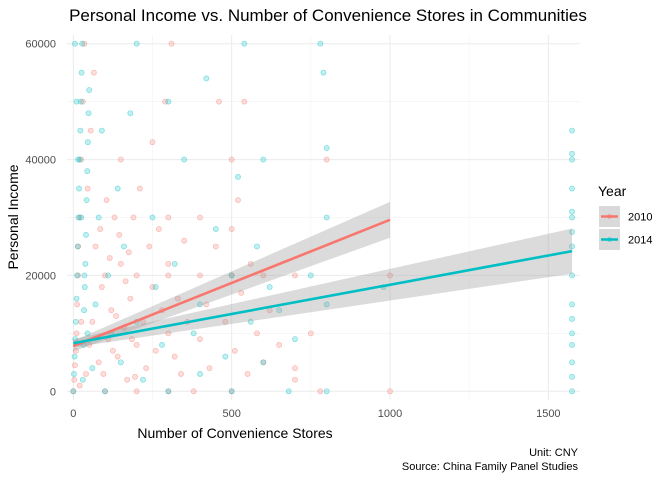  I want to click on x-tick-label: 1500, so click(548, 414).